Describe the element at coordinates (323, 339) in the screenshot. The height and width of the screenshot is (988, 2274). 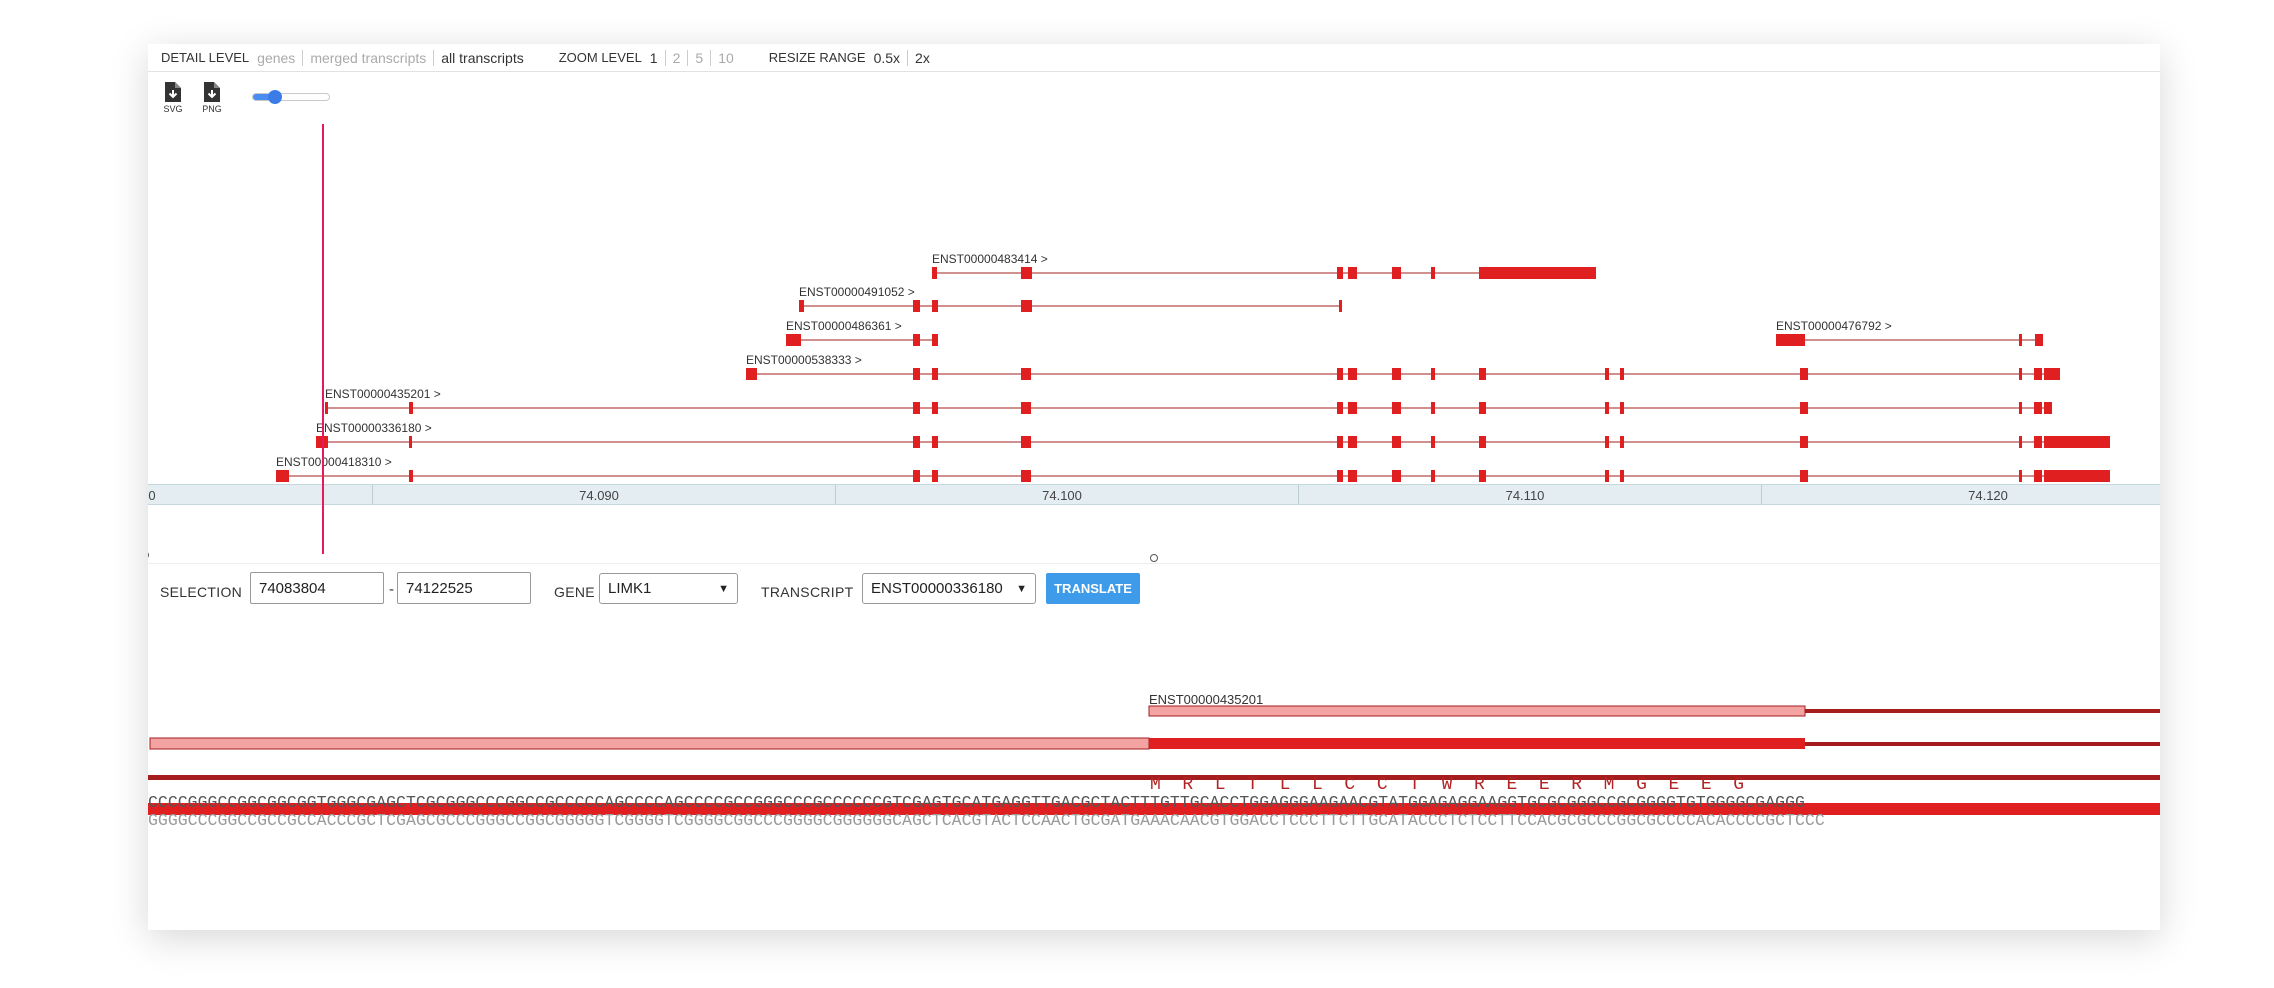
I see `position-cursor-line` at that location.